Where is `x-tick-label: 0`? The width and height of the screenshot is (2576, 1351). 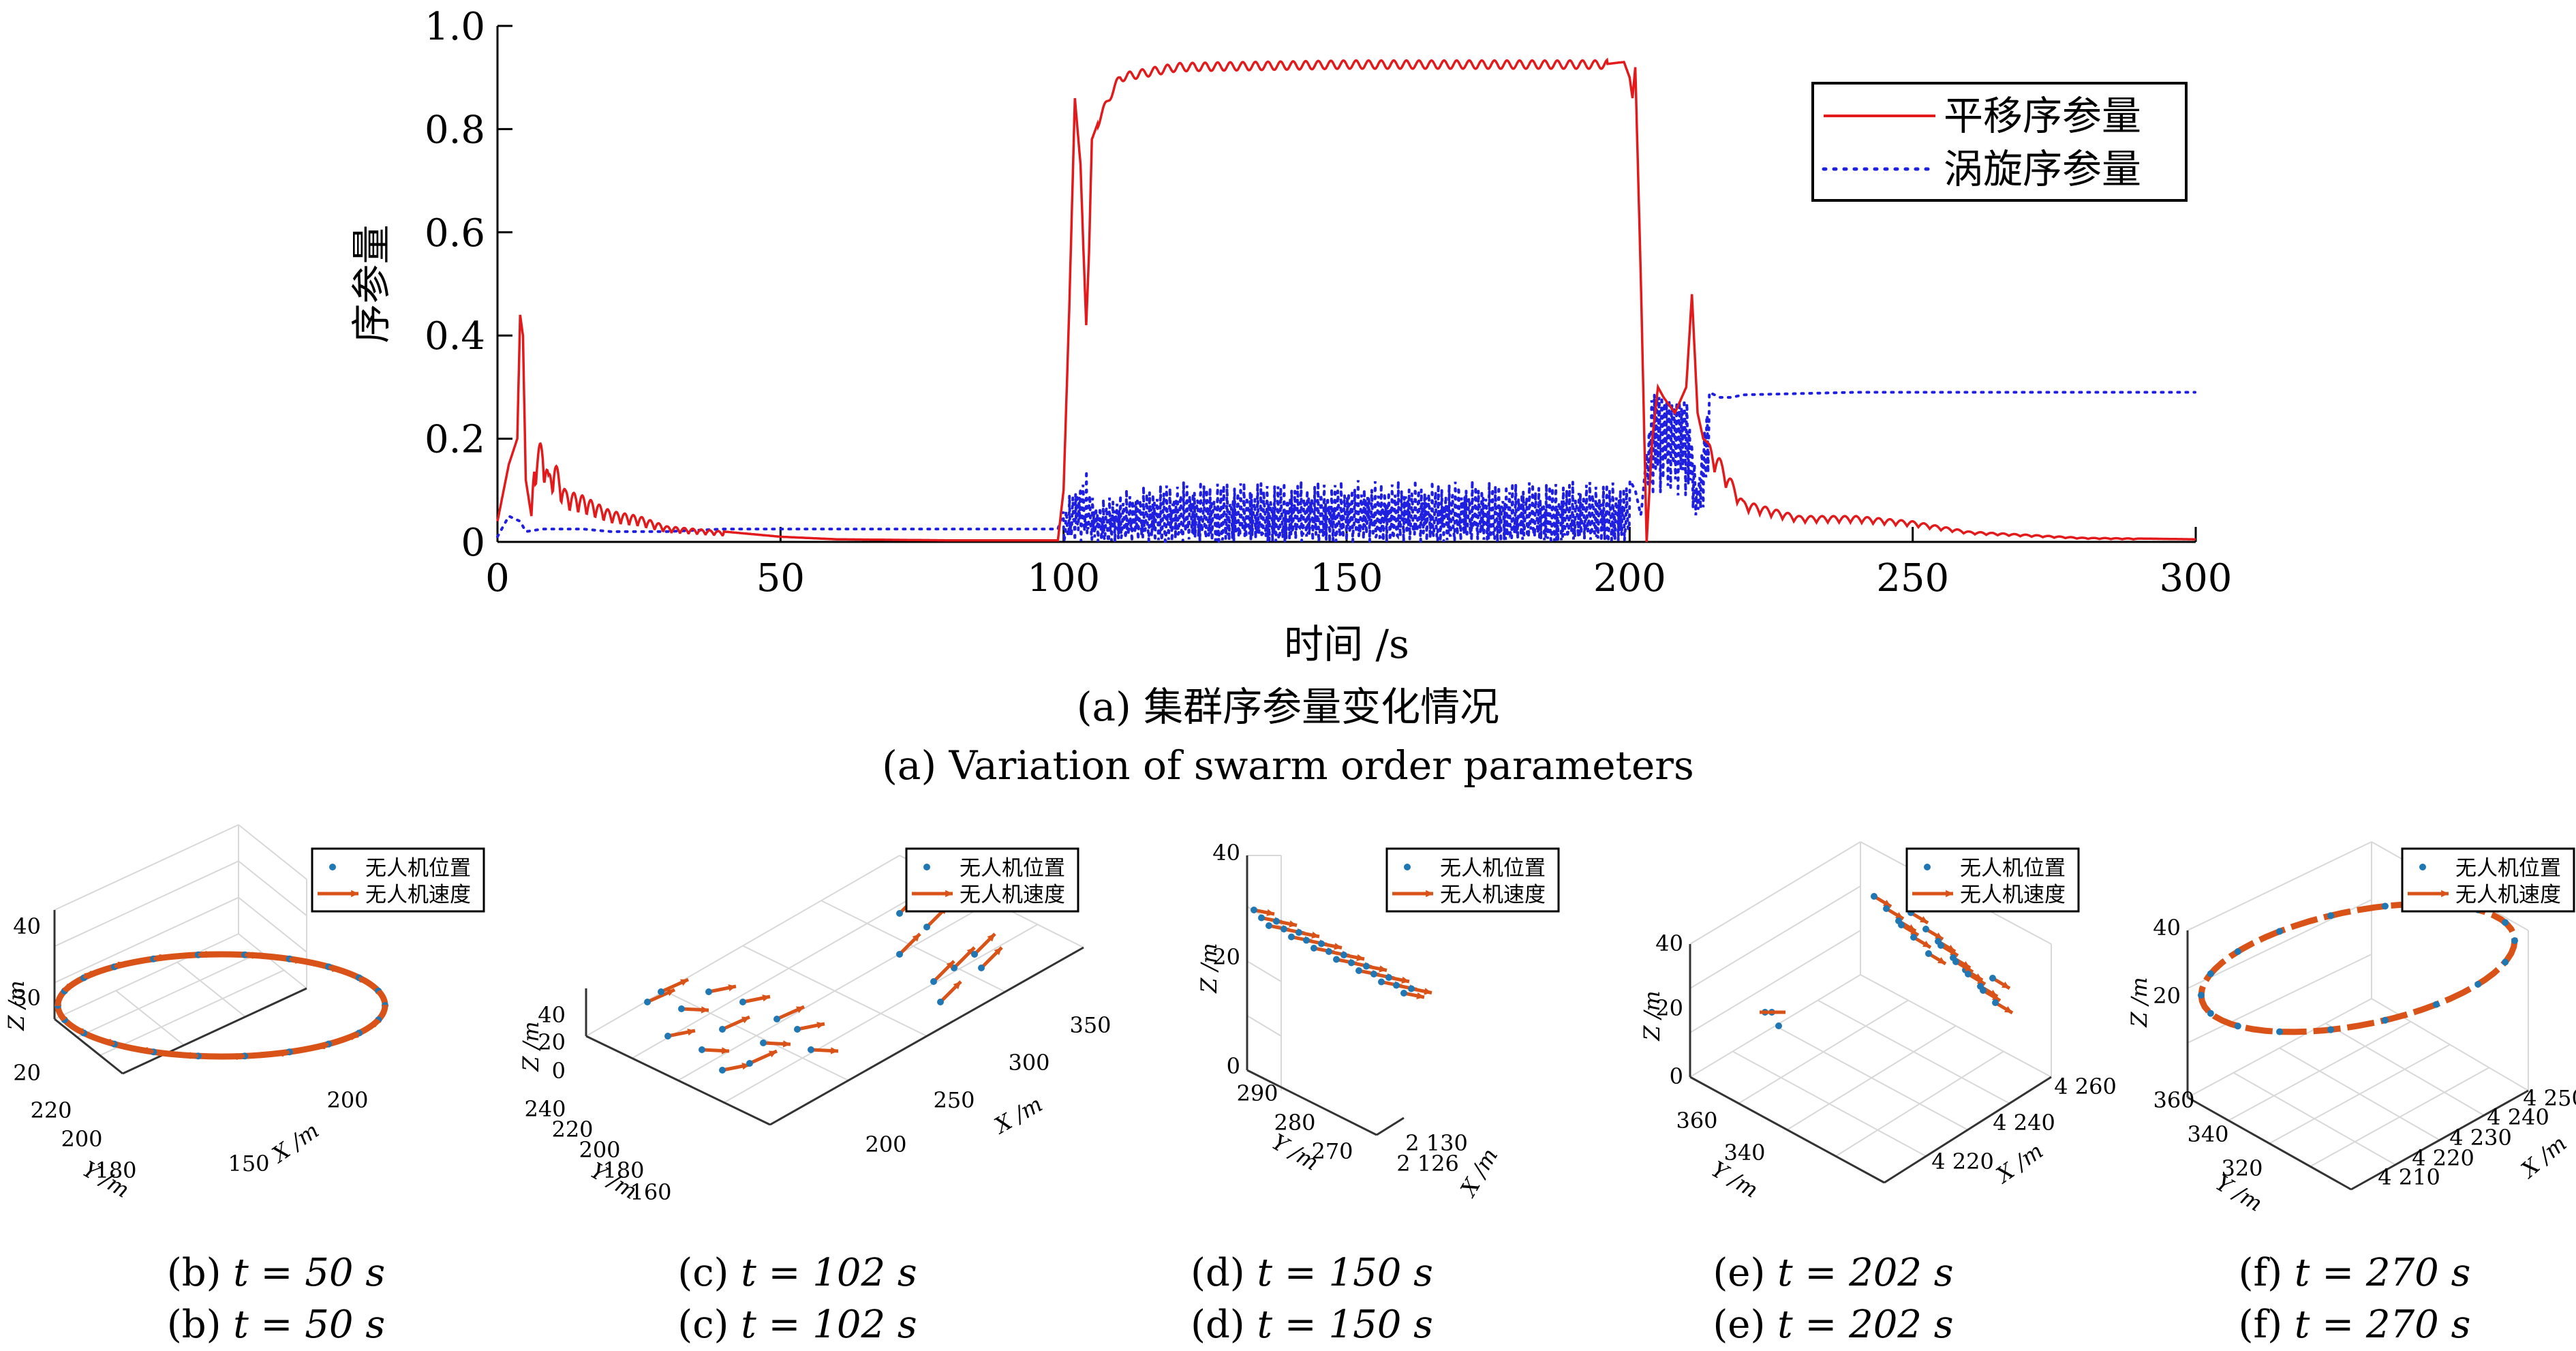 x-tick-label: 0 is located at coordinates (497, 578).